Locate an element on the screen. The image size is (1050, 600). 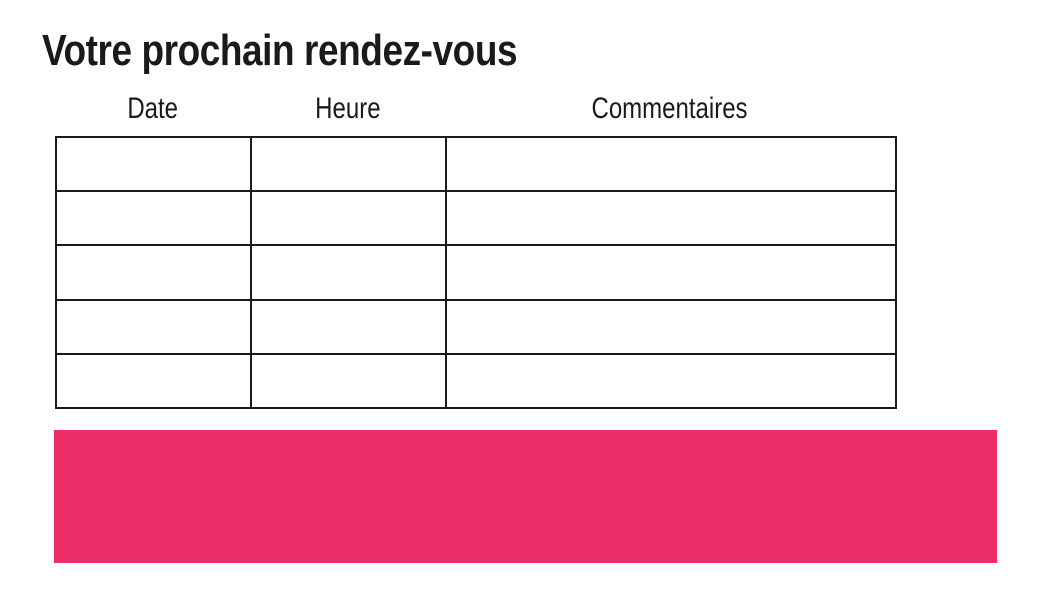
page-title-text: Votre prochain rendez-vous is located at coordinates (280, 50).